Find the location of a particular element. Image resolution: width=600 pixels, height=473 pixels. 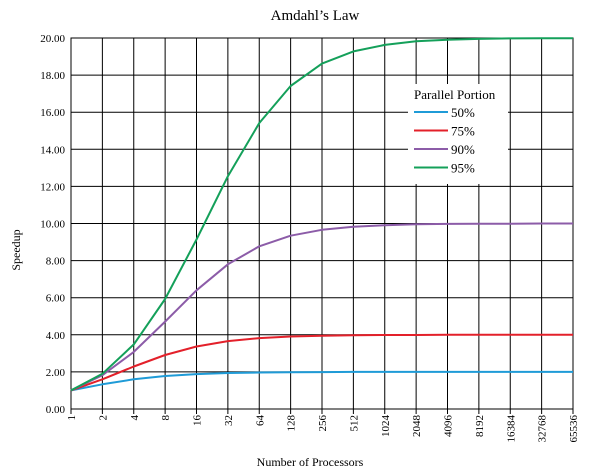

x-tick-label: 16384 is located at coordinates (511, 429).